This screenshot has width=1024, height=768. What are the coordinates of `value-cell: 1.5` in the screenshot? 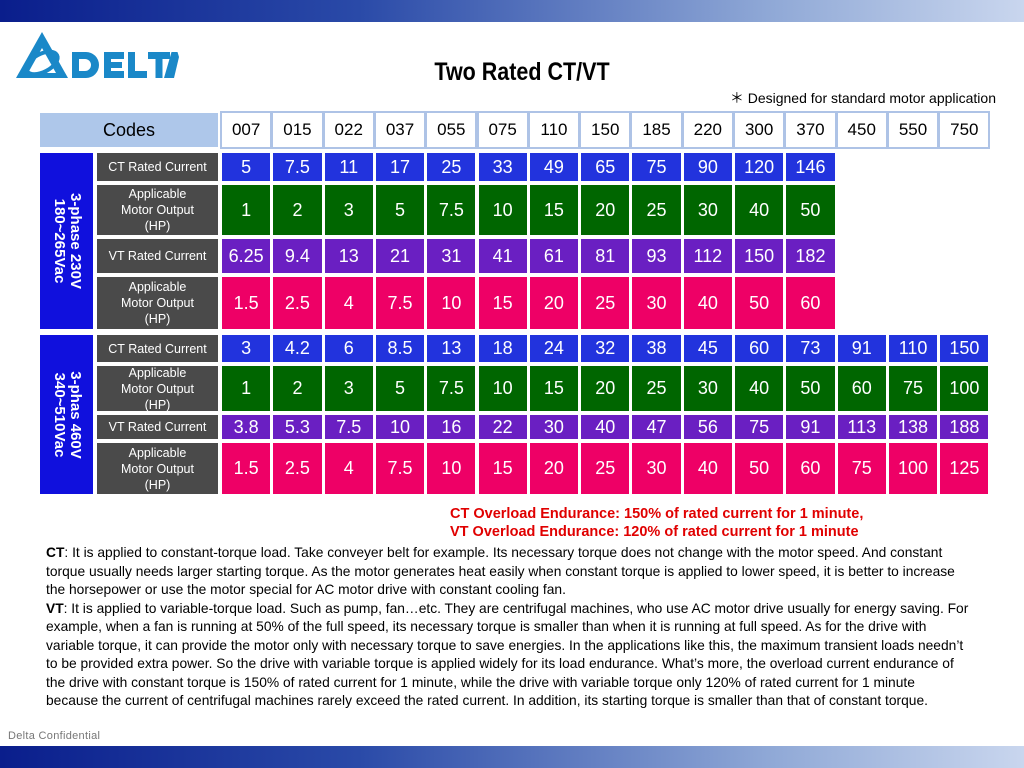 It's located at (246, 303).